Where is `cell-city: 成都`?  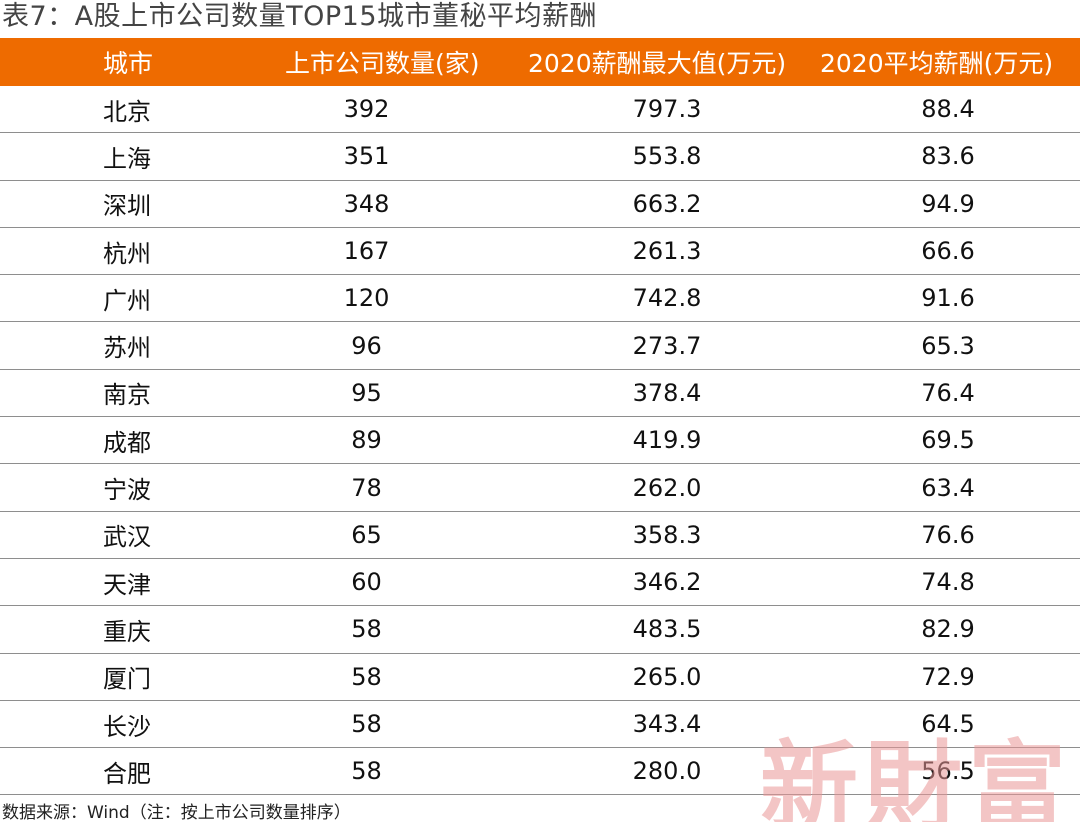 cell-city: 成都 is located at coordinates (127, 442).